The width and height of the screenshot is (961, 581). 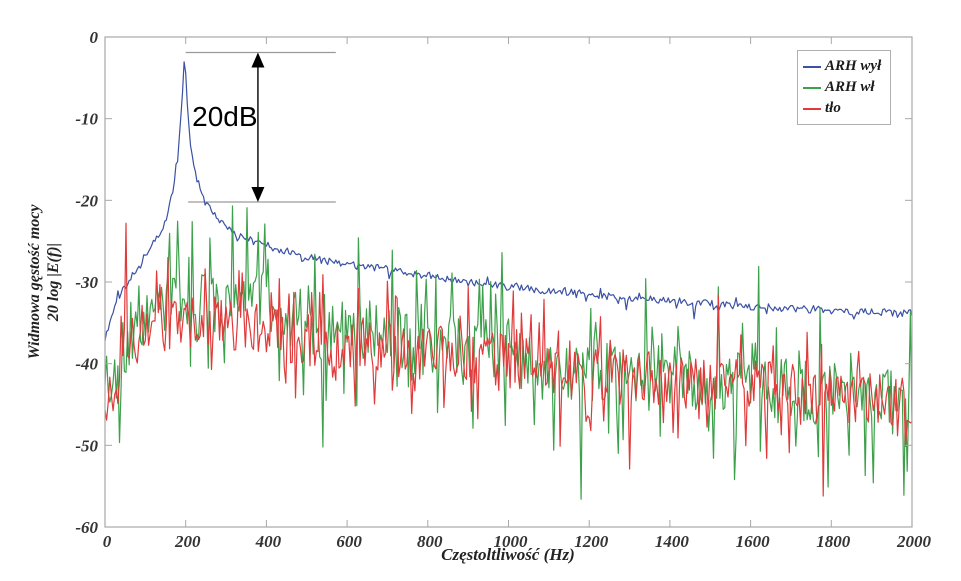 What do you see at coordinates (258, 60) in the screenshot?
I see `annotation-arrowhead-up` at bounding box center [258, 60].